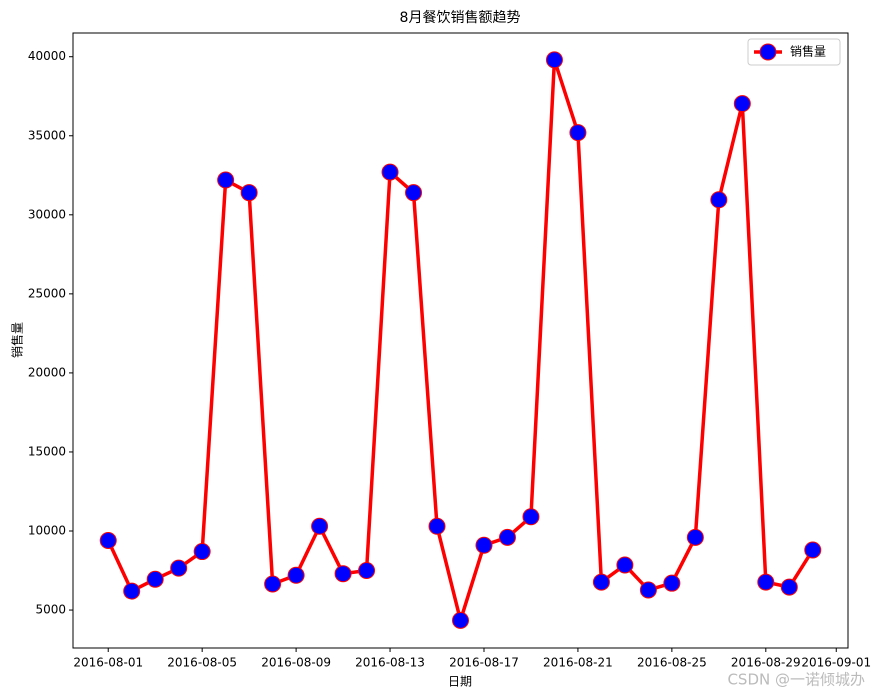 The height and width of the screenshot is (698, 880). Describe the element at coordinates (460, 682) in the screenshot. I see `x-axis-label: 日期` at that location.